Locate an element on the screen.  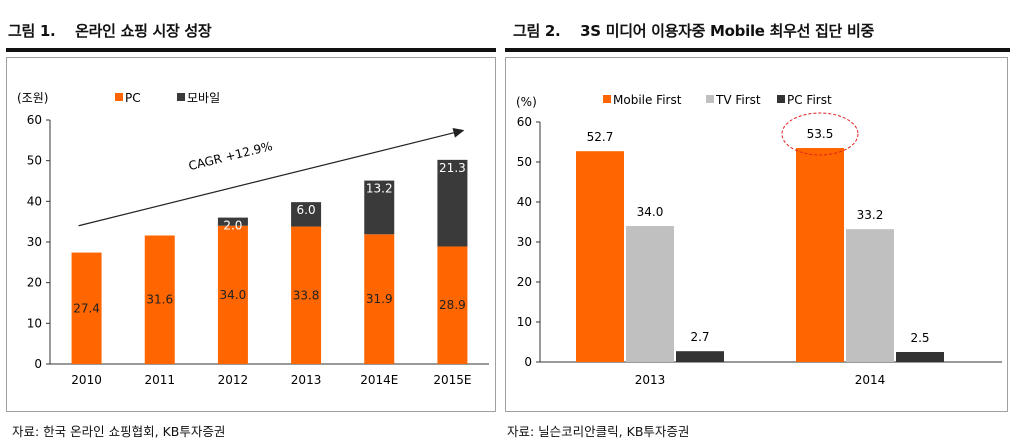
x-tick-label: 2010 is located at coordinates (86, 380).